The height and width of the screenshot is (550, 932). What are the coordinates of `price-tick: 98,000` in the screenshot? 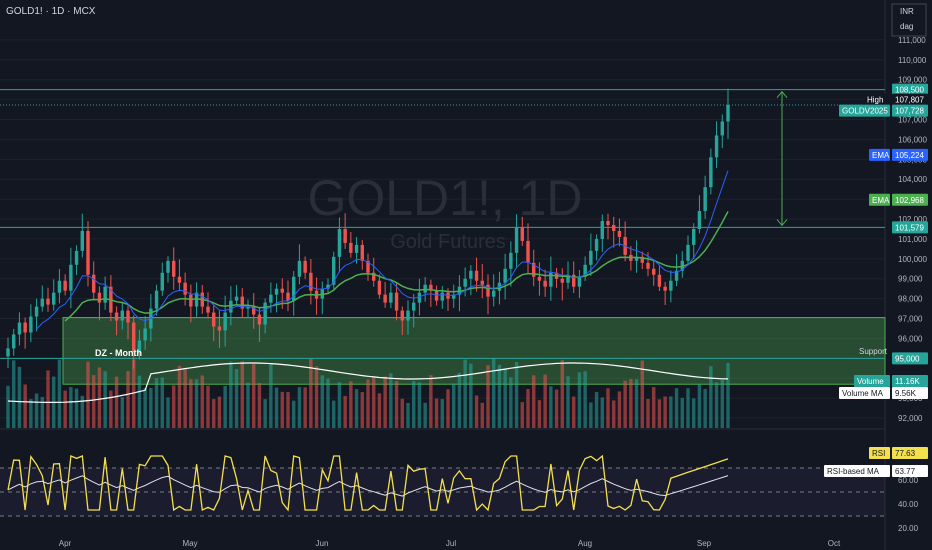 It's located at (910, 299).